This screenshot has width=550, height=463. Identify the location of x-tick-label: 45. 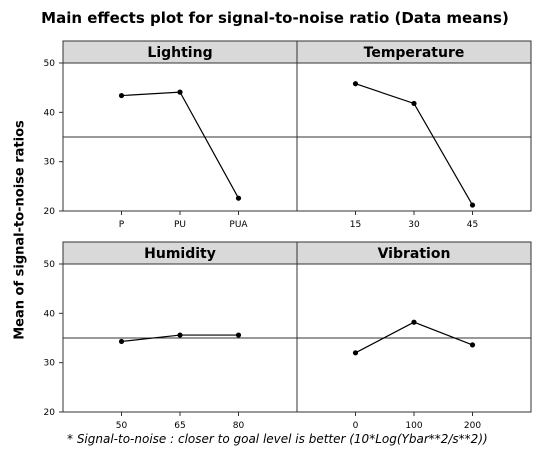
(472, 225).